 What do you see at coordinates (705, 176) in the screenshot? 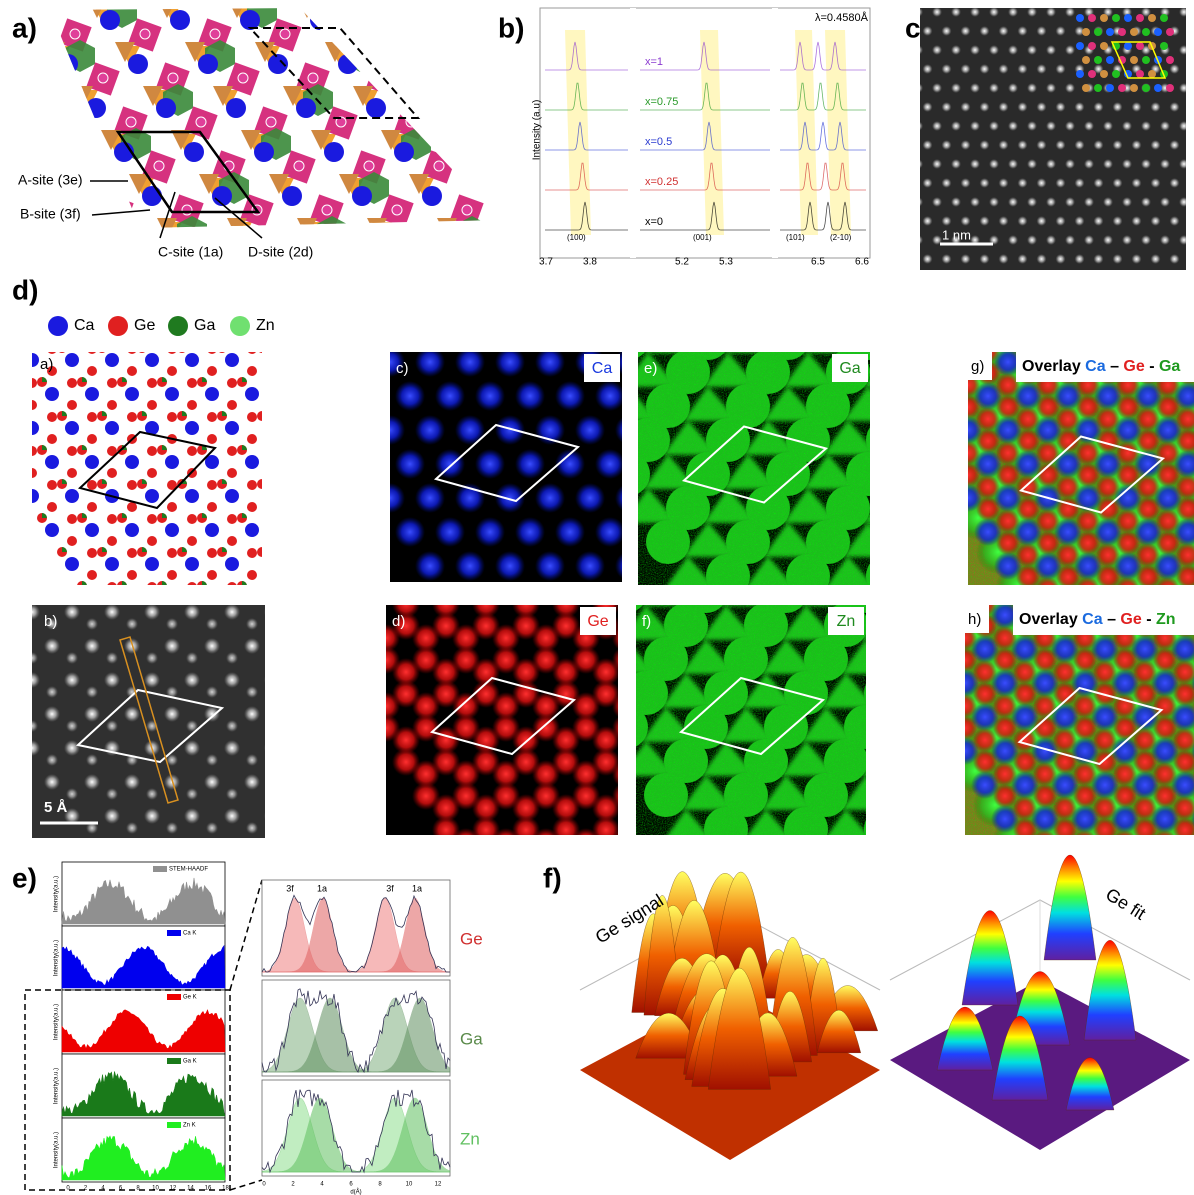
I see `trace` at bounding box center [705, 176].